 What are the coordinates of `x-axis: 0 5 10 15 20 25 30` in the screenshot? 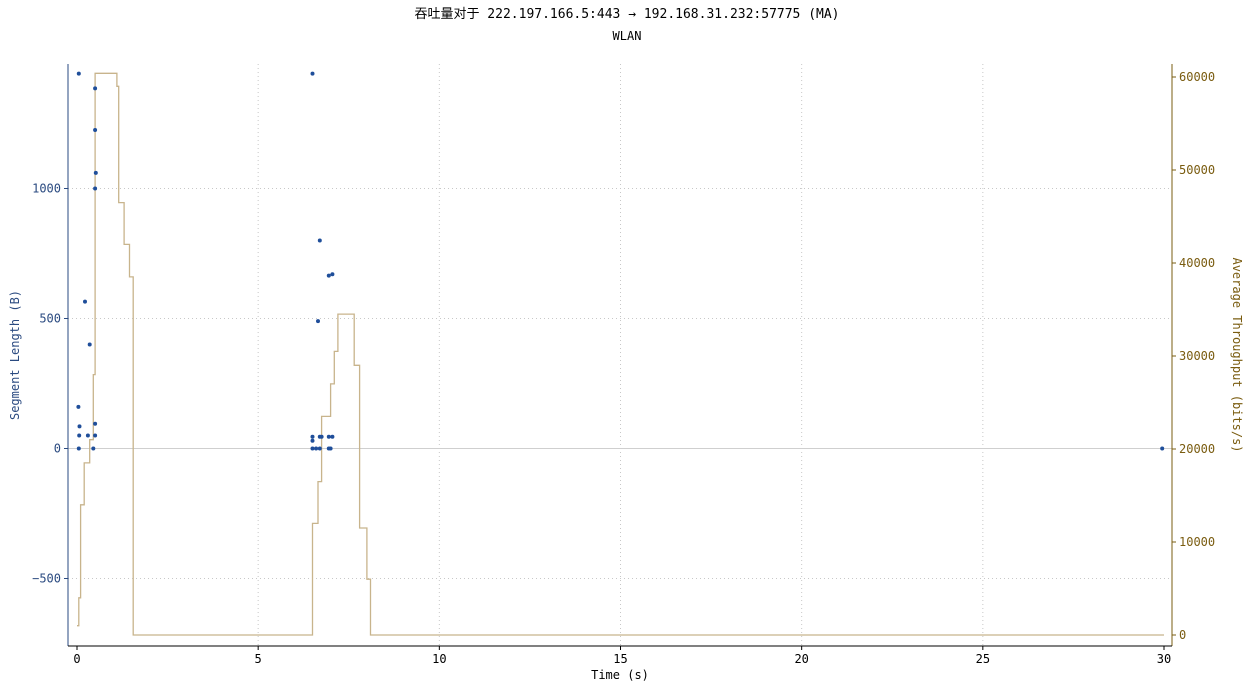 It's located at (622, 656).